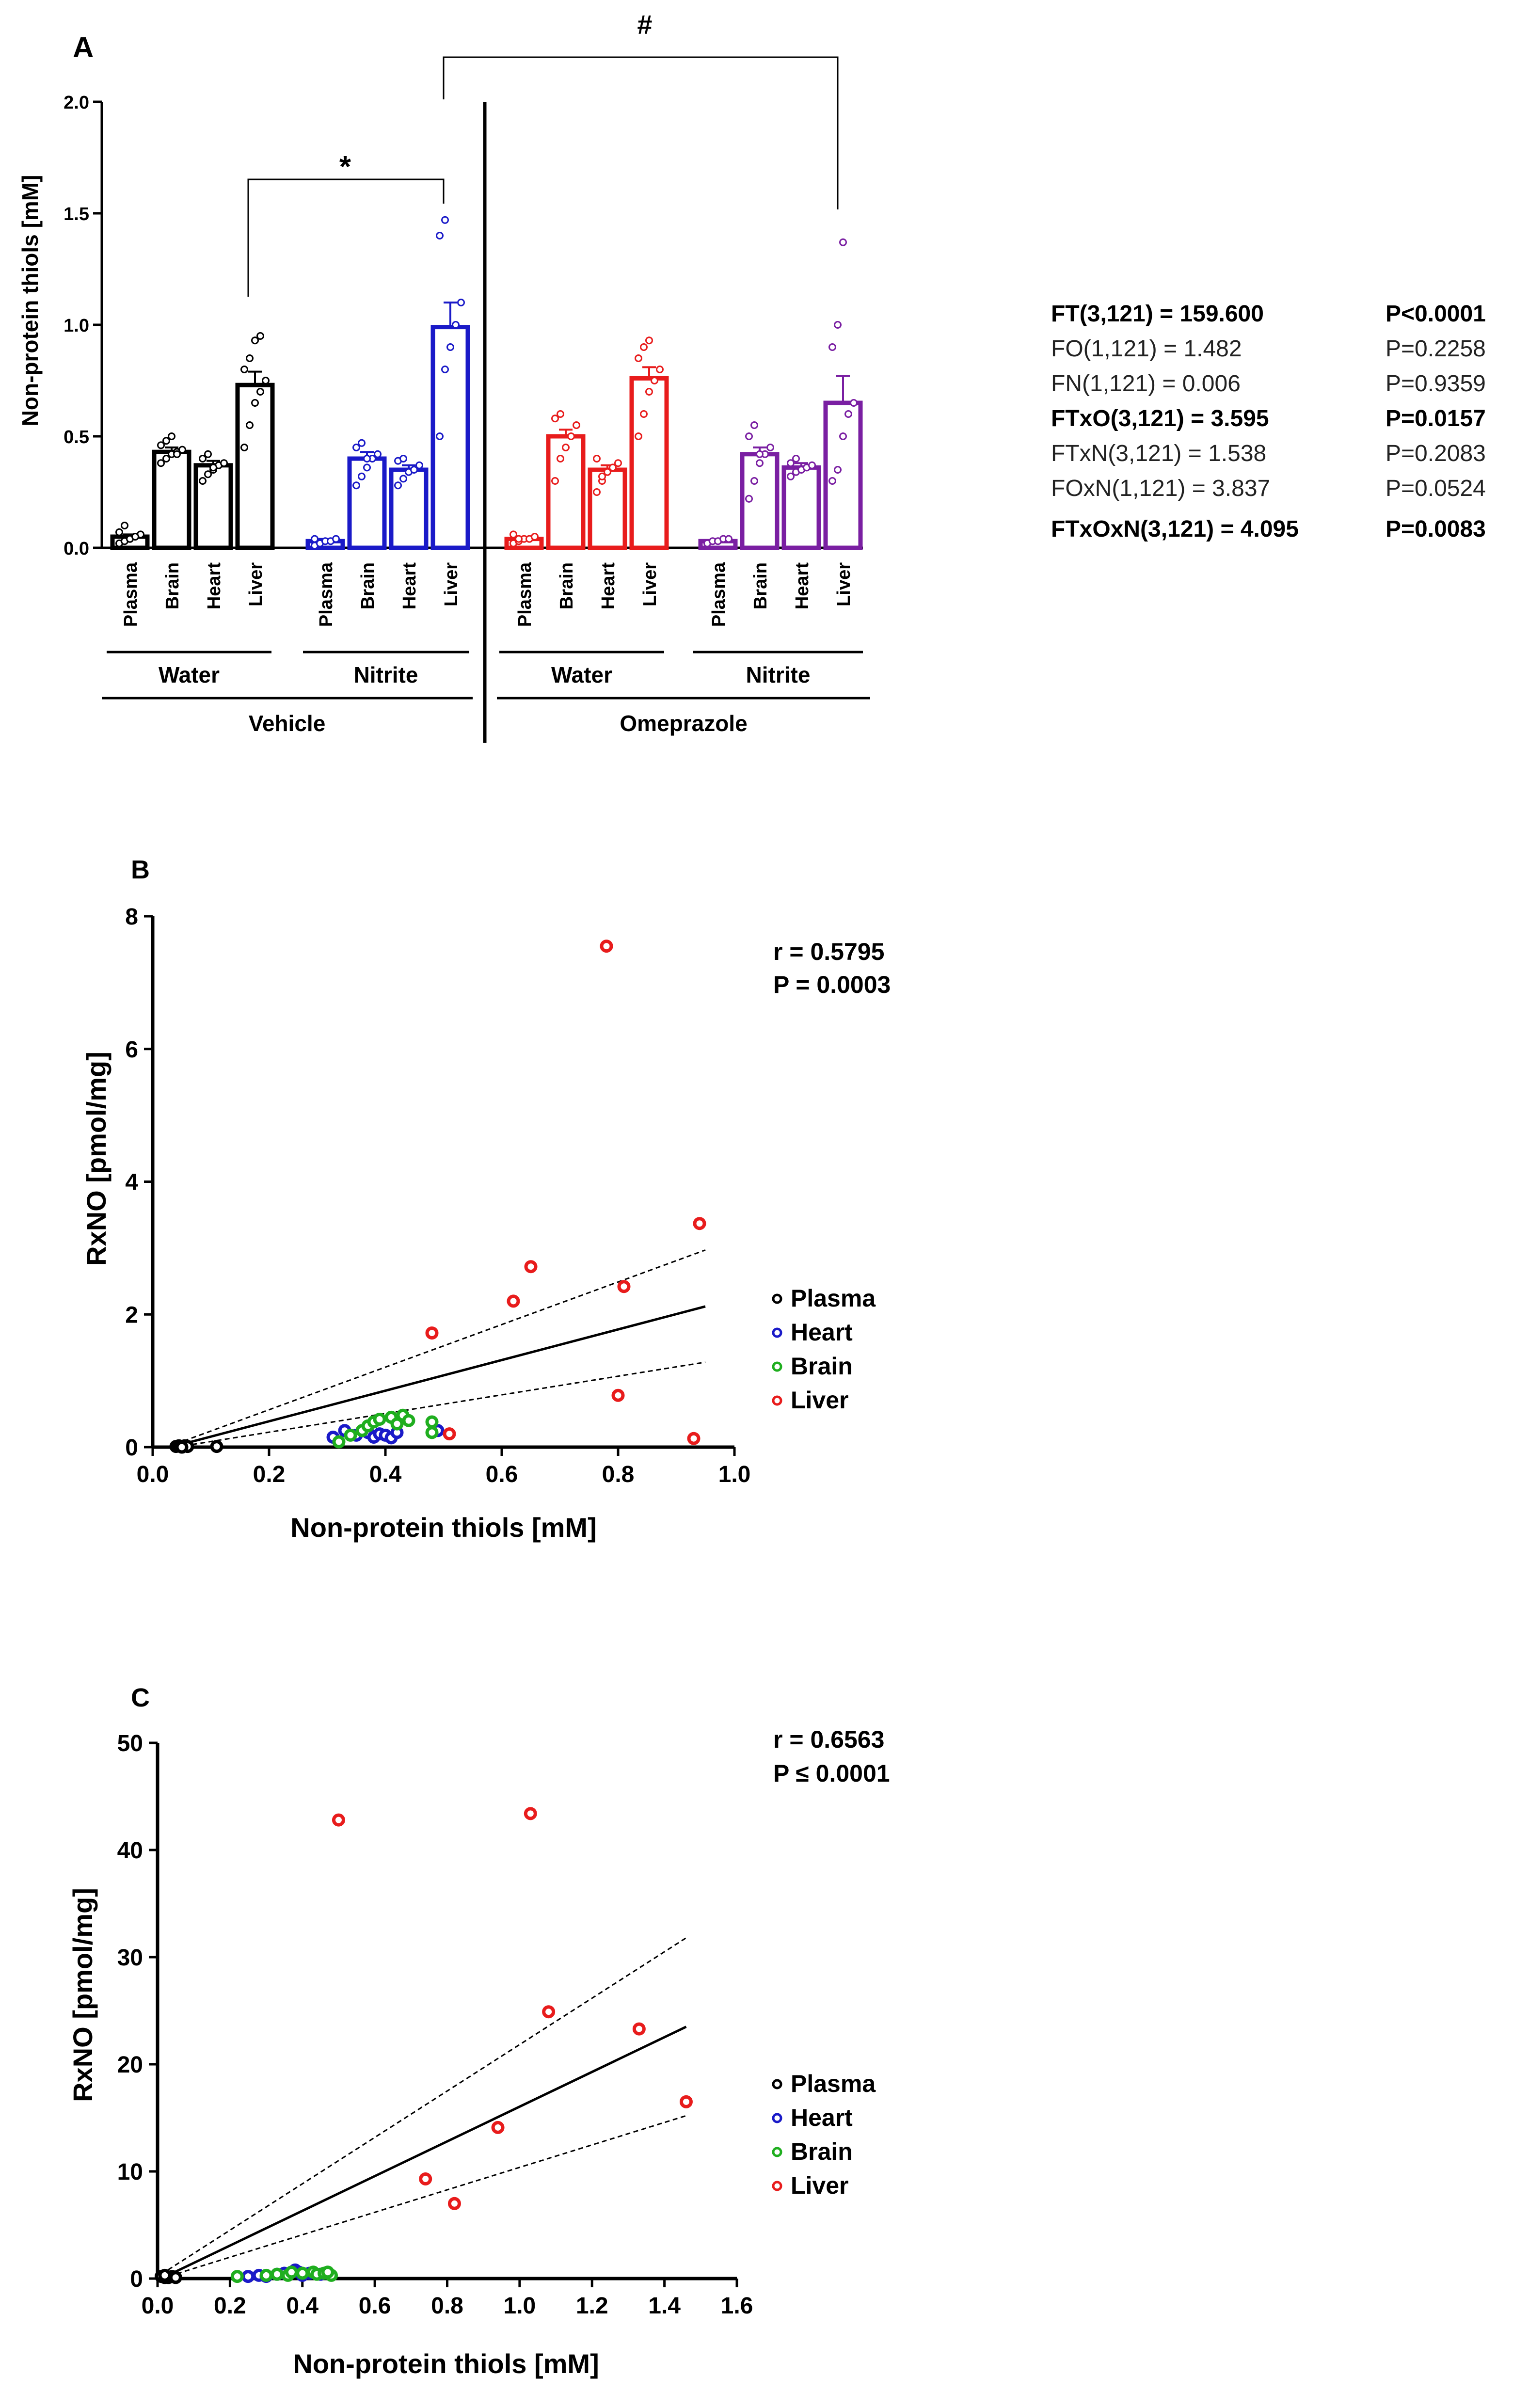  What do you see at coordinates (683, 723) in the screenshot?
I see `omeprazole-label: Omeprazole` at bounding box center [683, 723].